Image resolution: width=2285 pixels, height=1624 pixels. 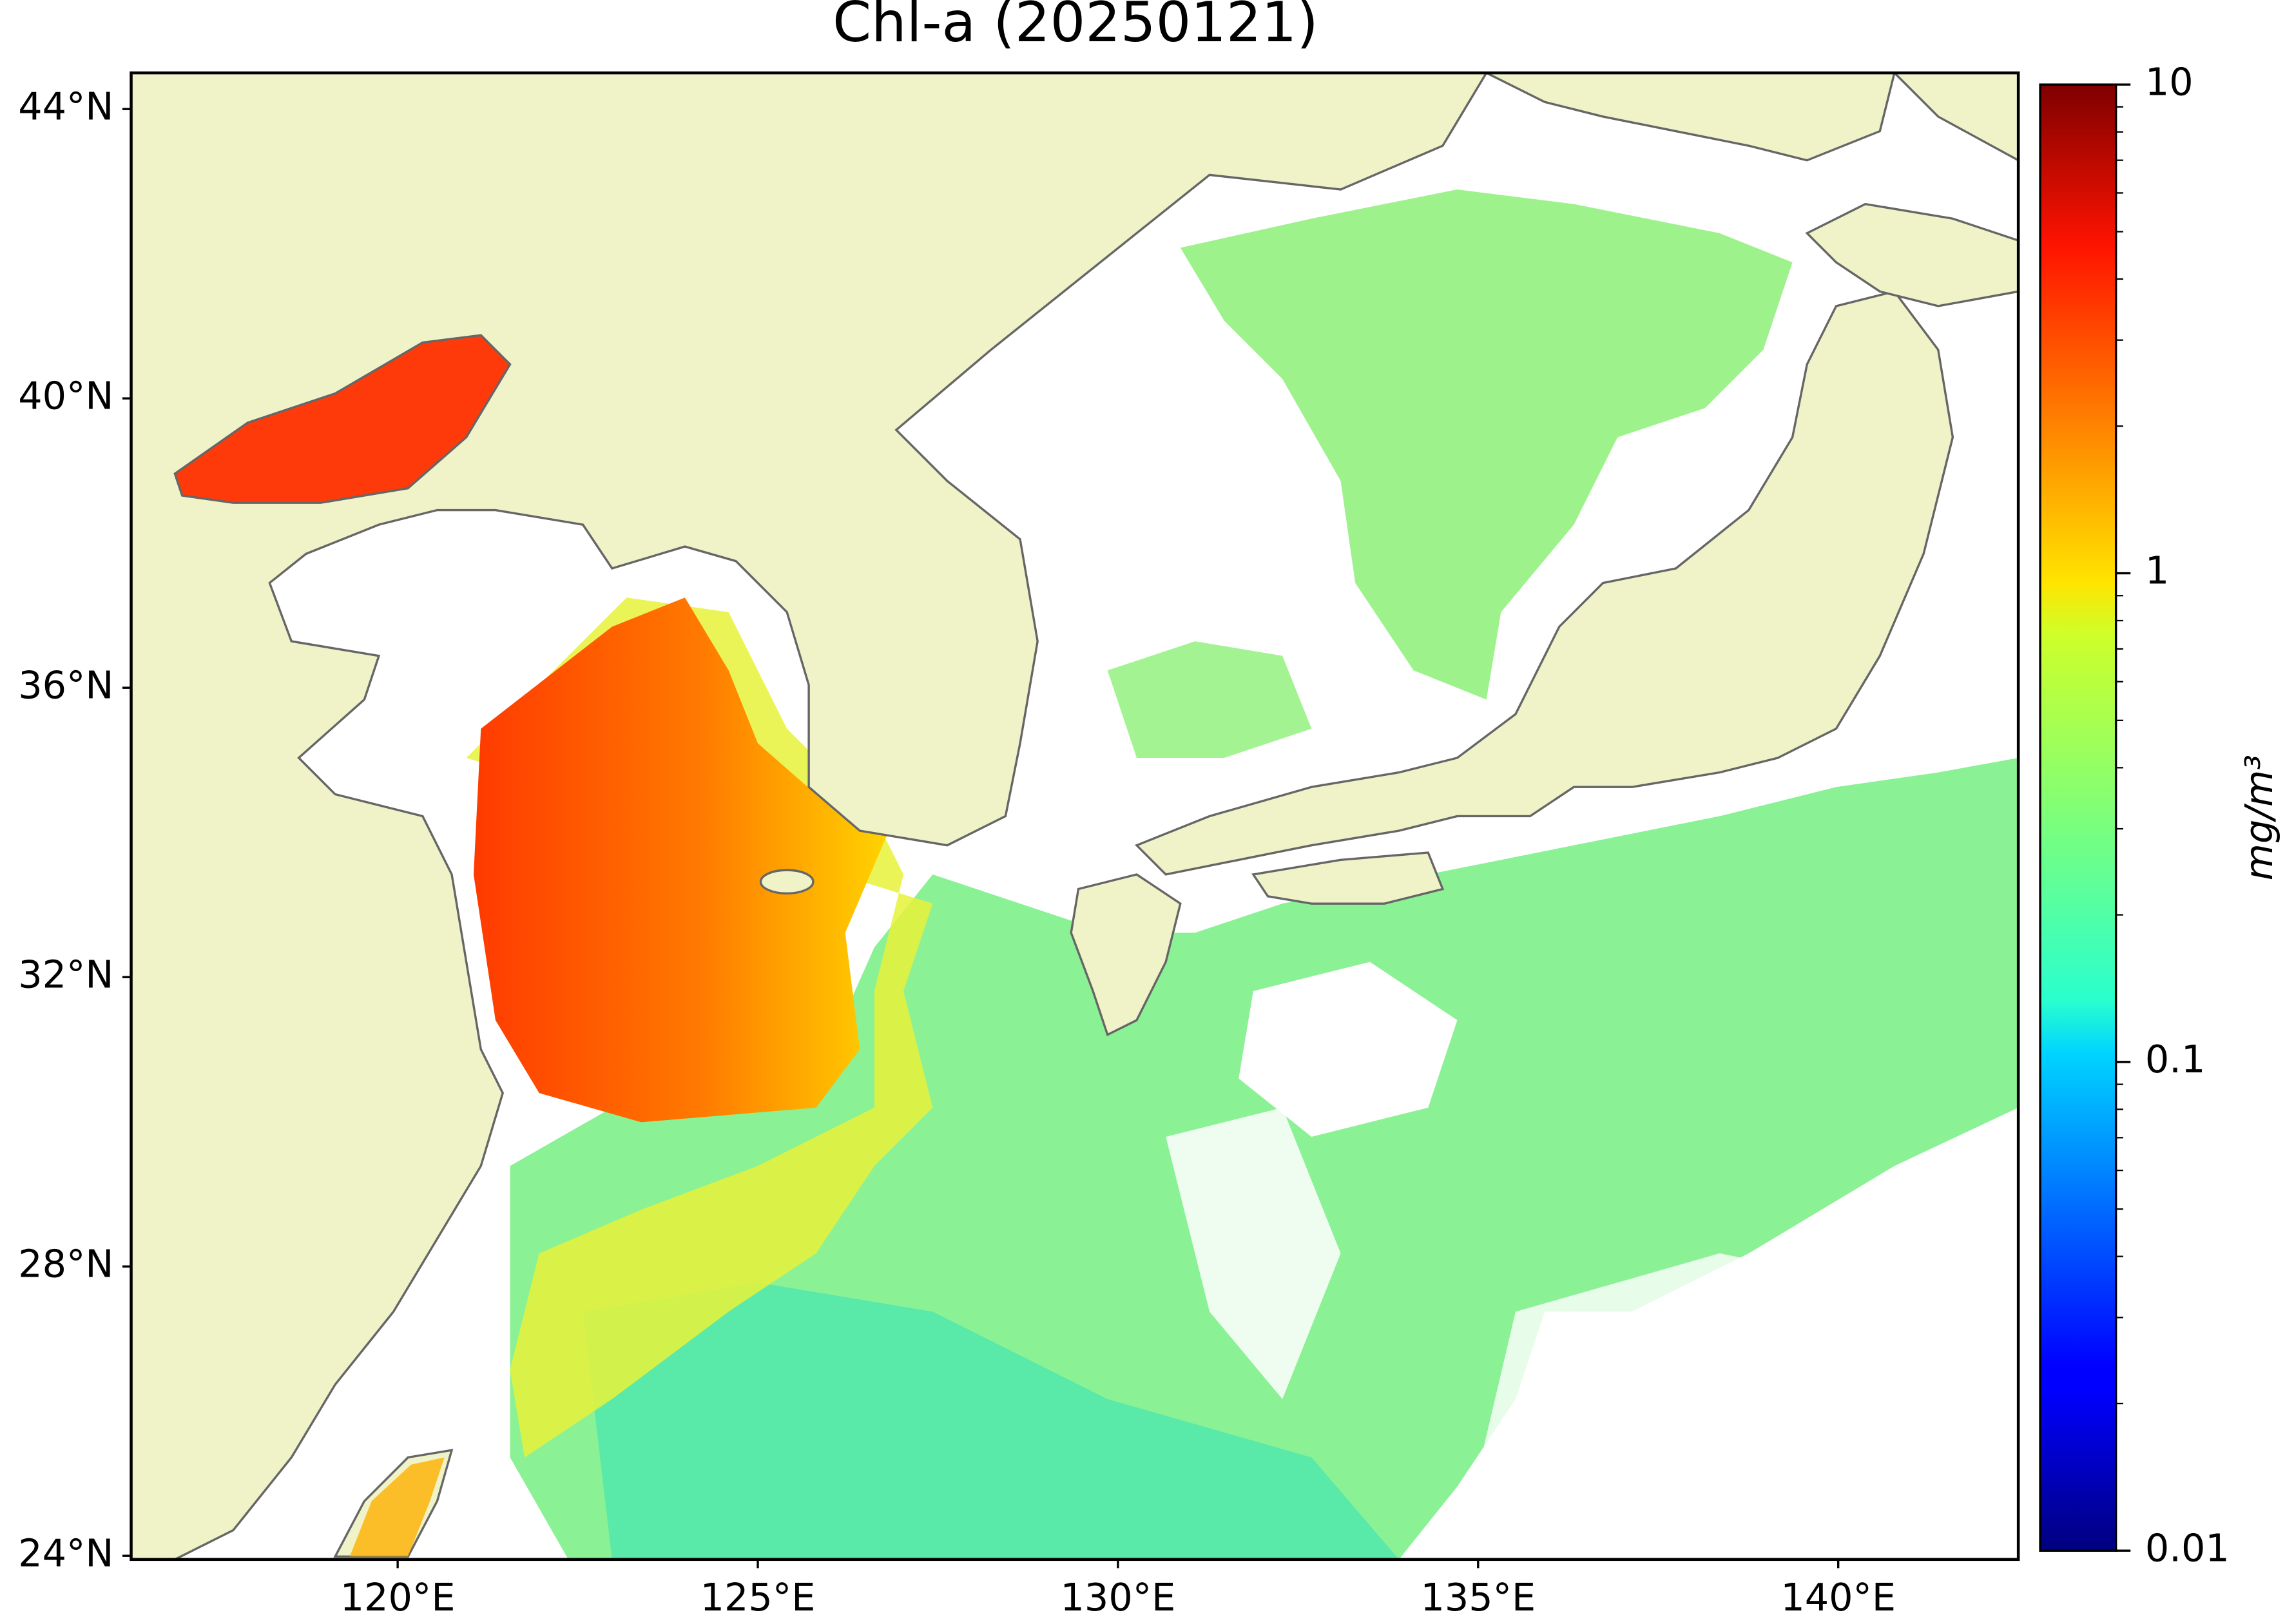 What do you see at coordinates (2259, 818) in the screenshot?
I see `colorbar-label: mg/m³` at bounding box center [2259, 818].